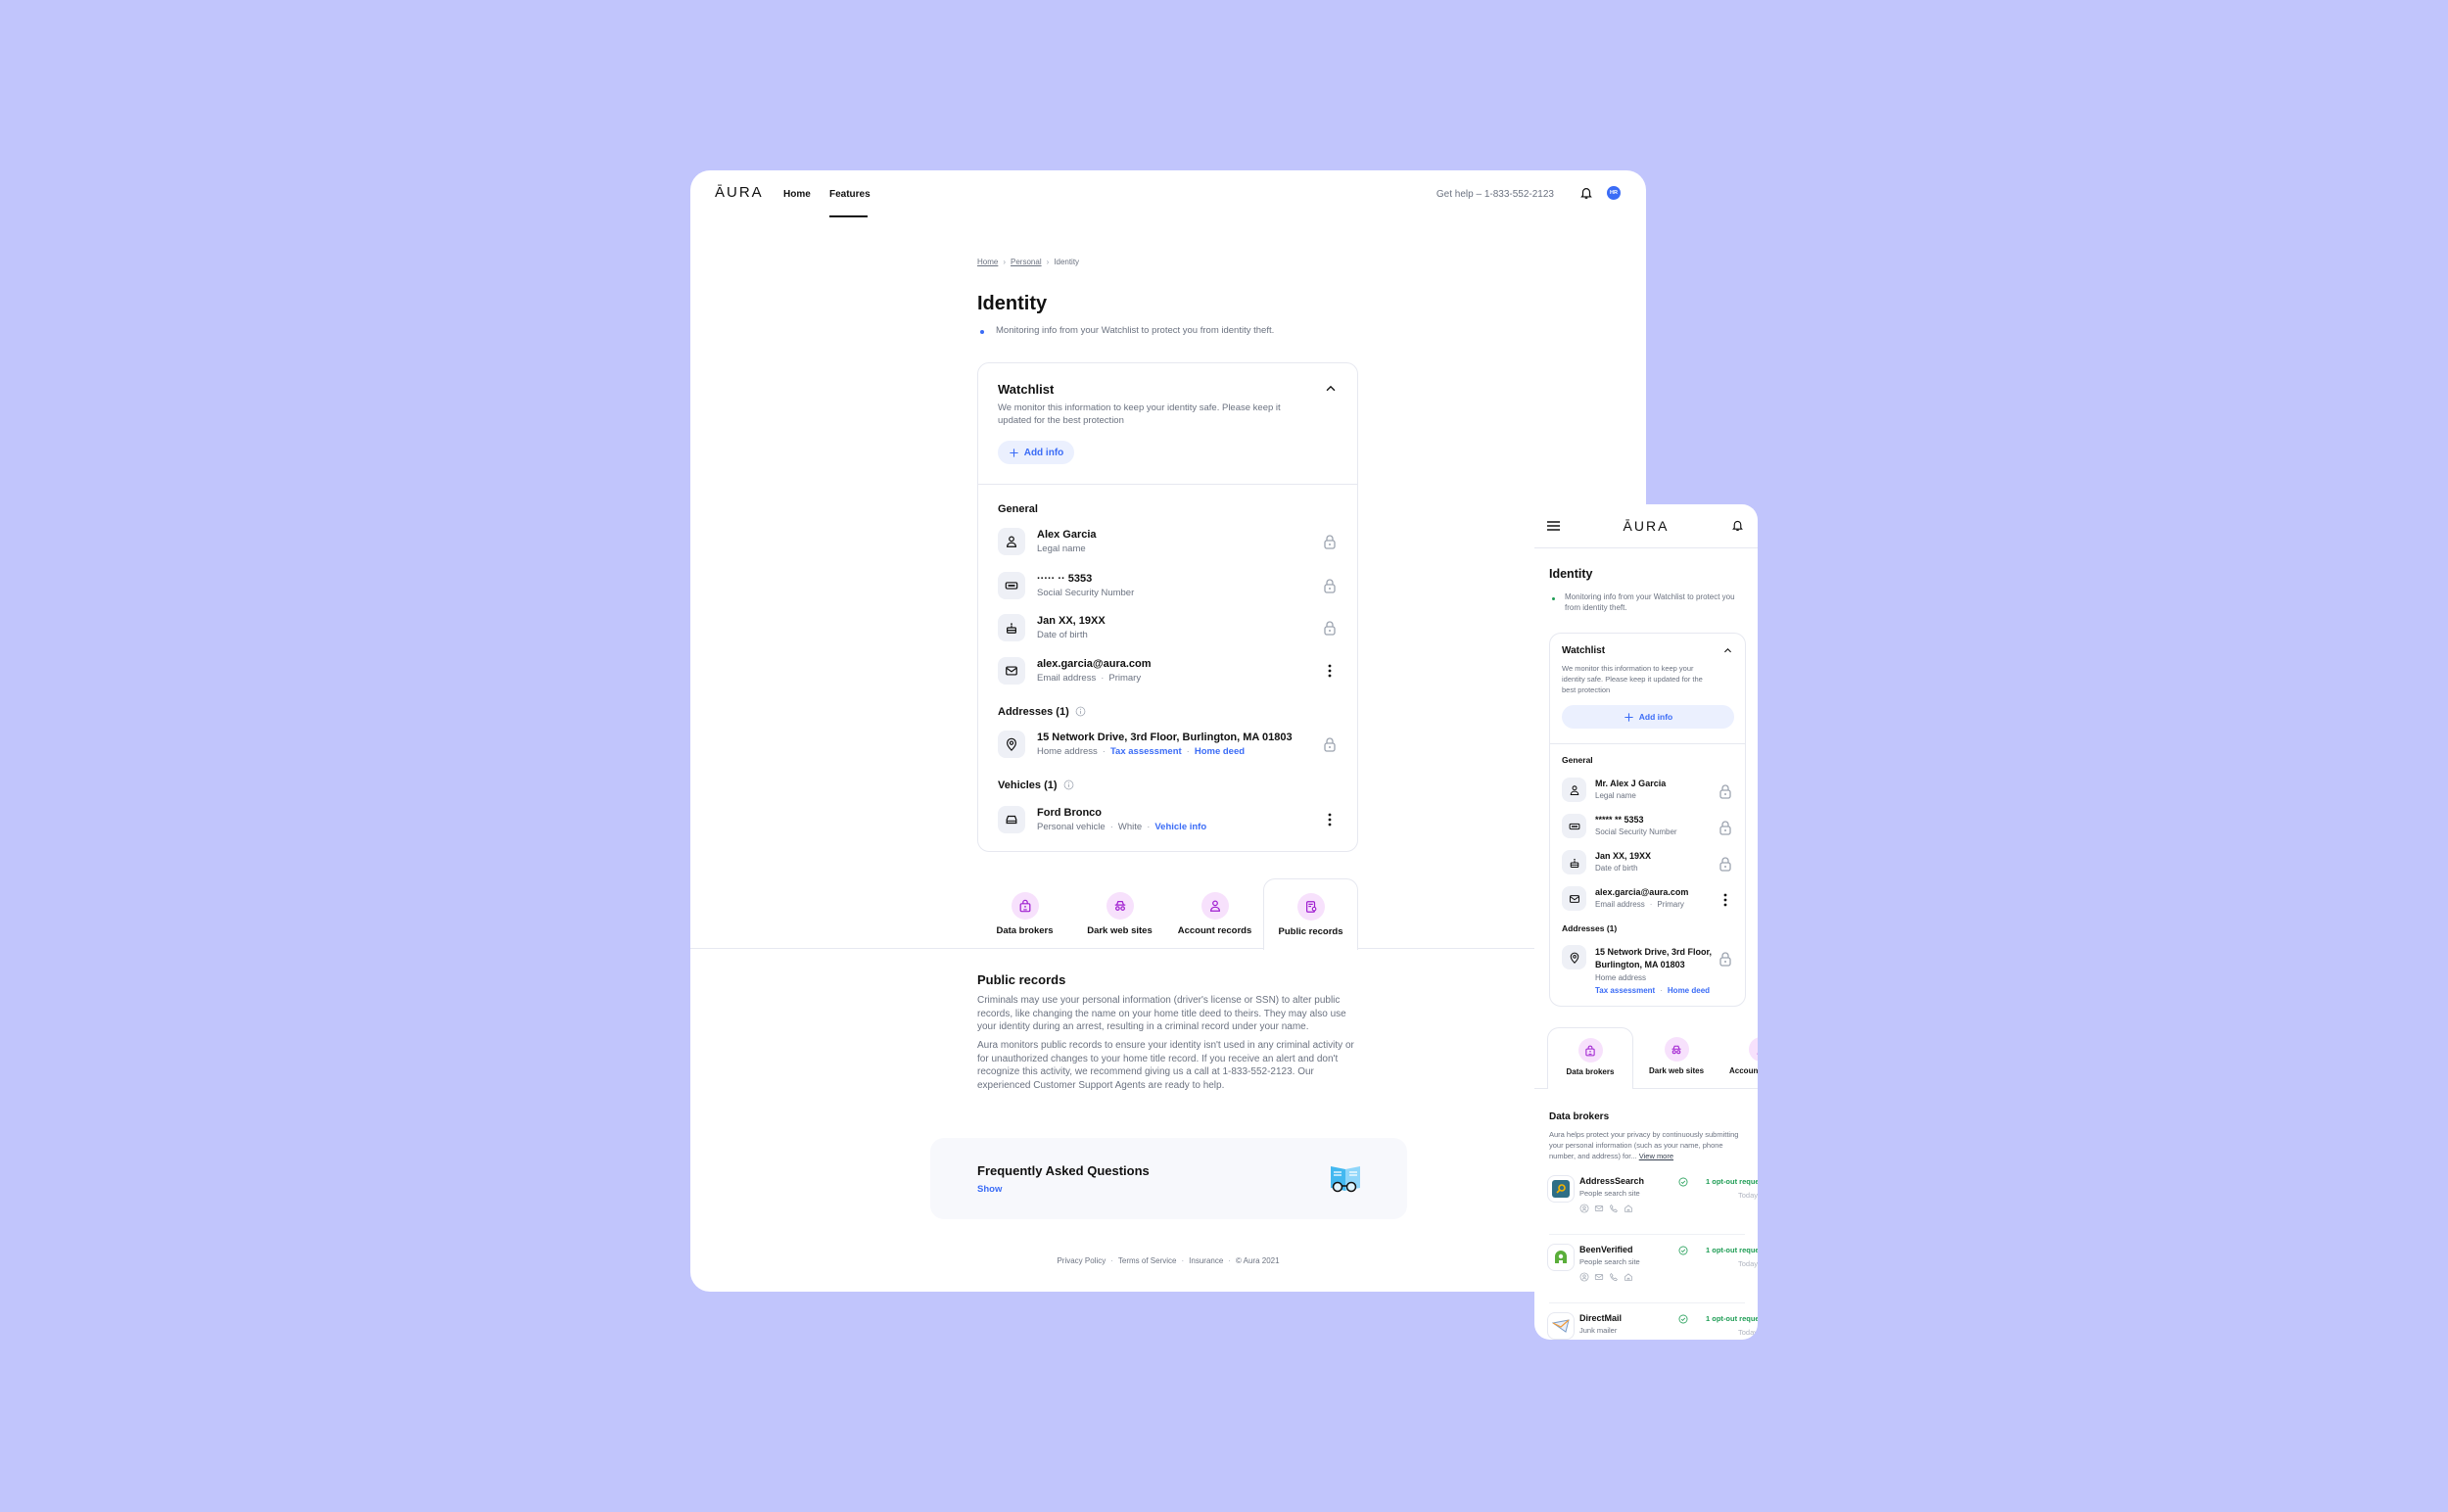 This screenshot has height=1512, width=2448. Describe the element at coordinates (1033, 712) in the screenshot. I see `addresses-label: Addresses (1)` at that location.